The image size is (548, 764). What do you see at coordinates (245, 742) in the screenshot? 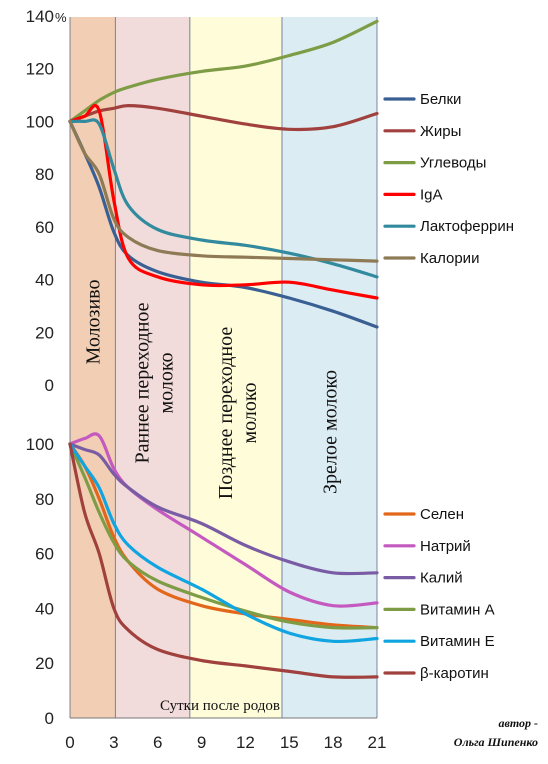
I see `x-tick-label: 12` at bounding box center [245, 742].